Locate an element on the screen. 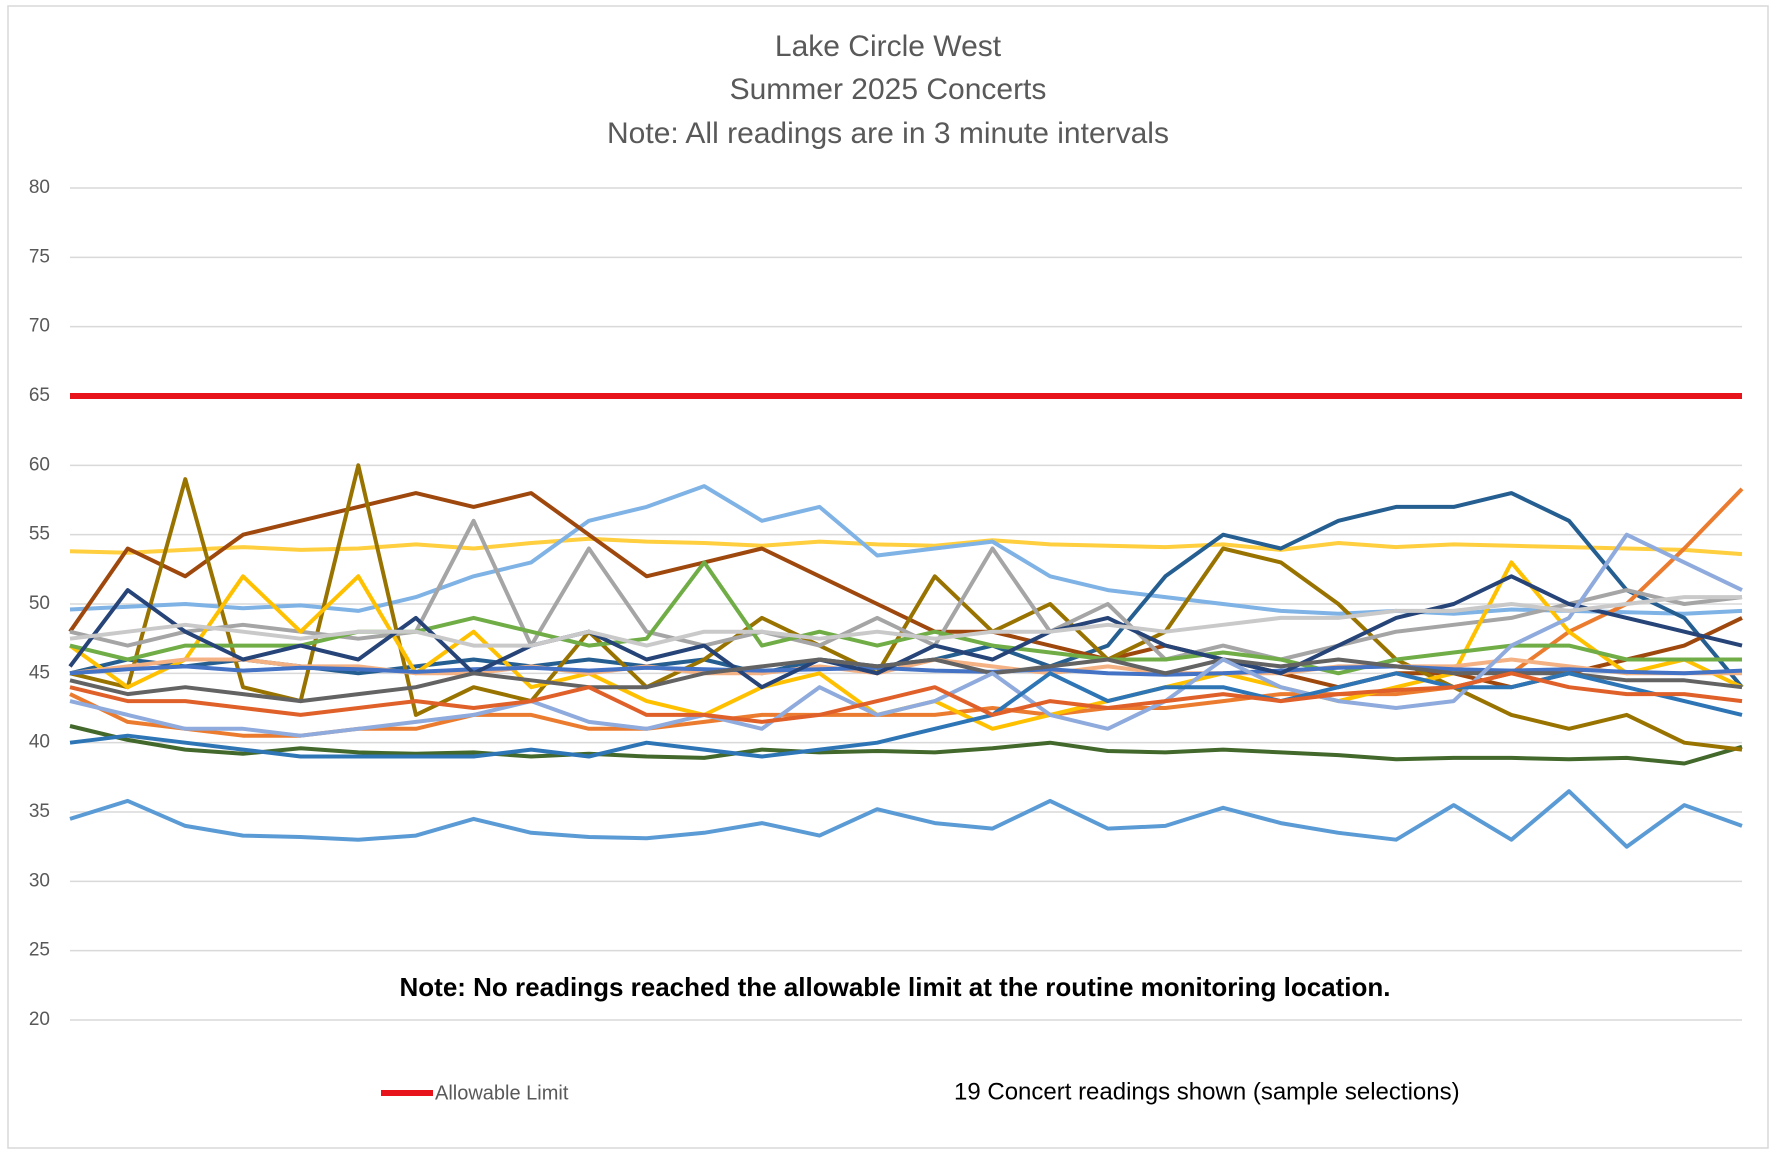 This screenshot has height=1154, width=1777. legend-label: Allowable Limit is located at coordinates (502, 1093).